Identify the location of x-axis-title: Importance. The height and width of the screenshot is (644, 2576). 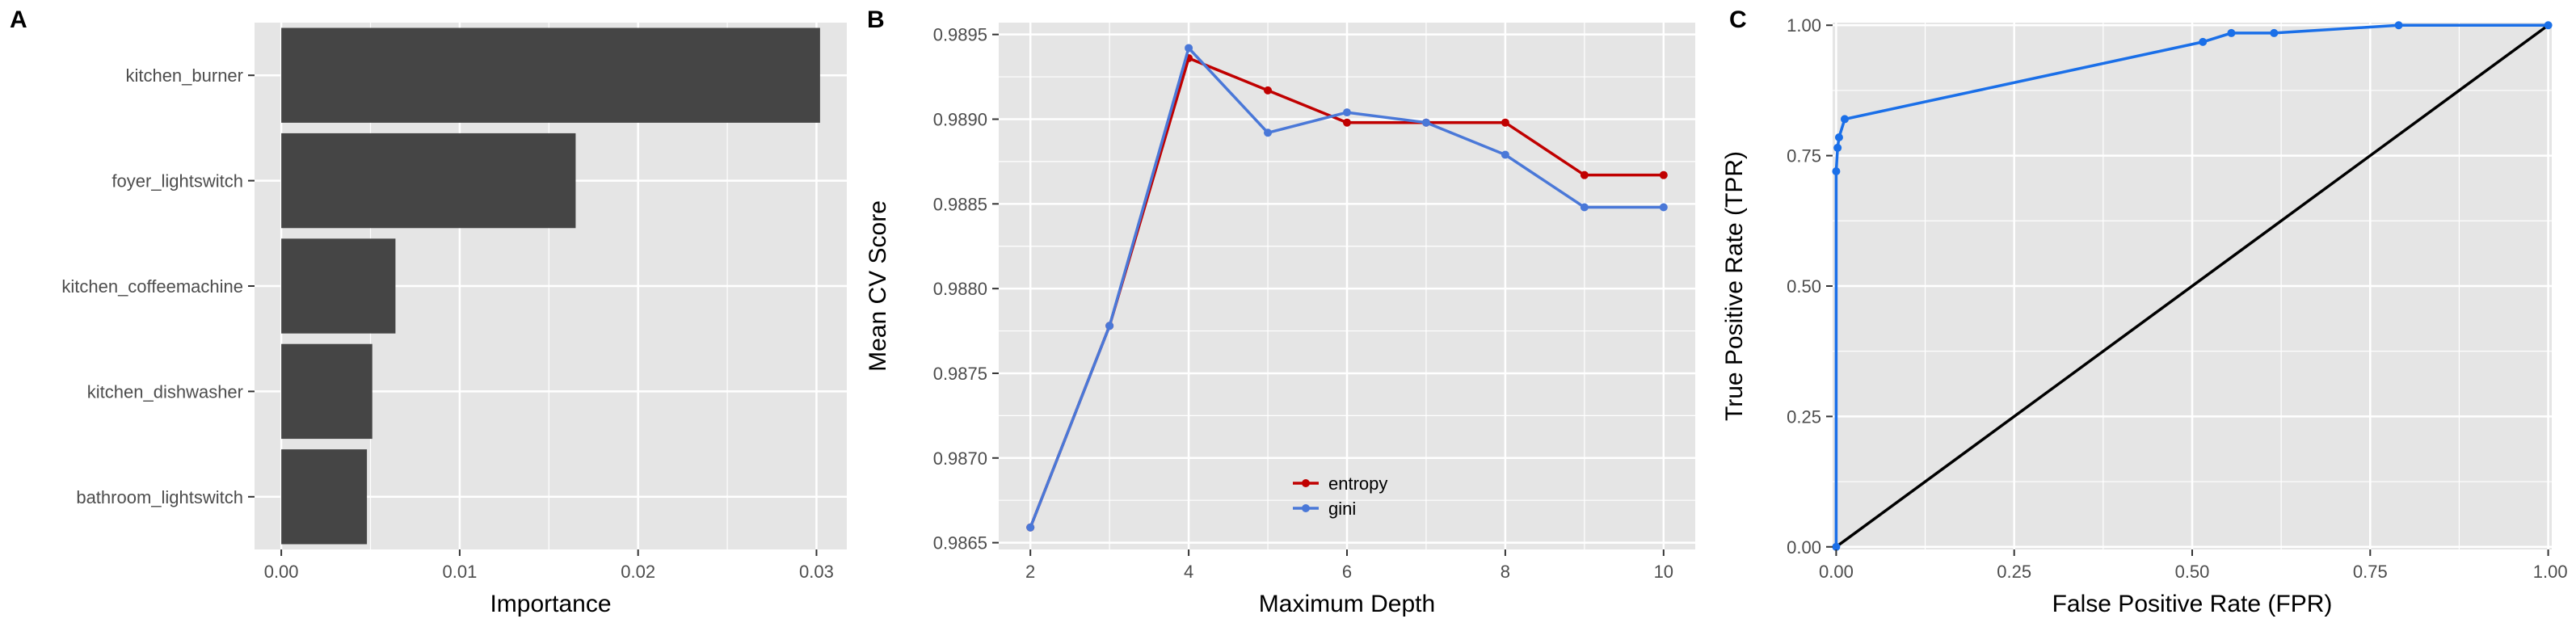
(550, 604).